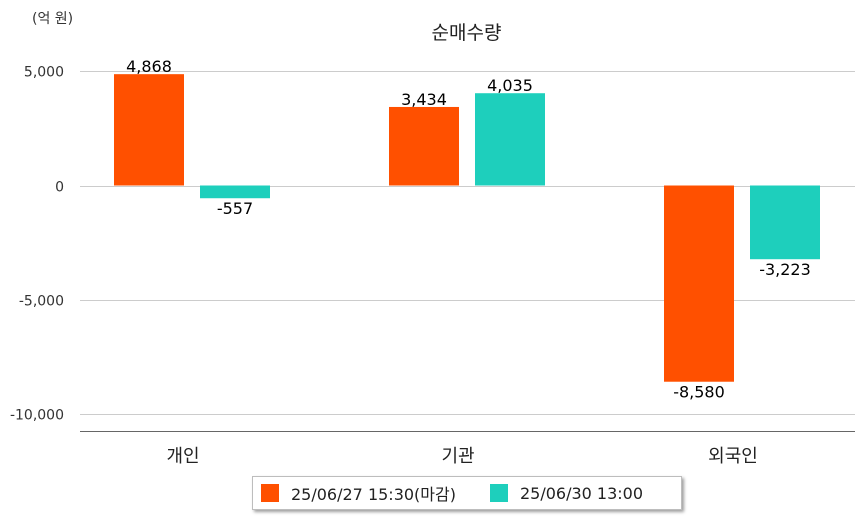  I want to click on y-tick-label: -5,000, so click(41, 302).